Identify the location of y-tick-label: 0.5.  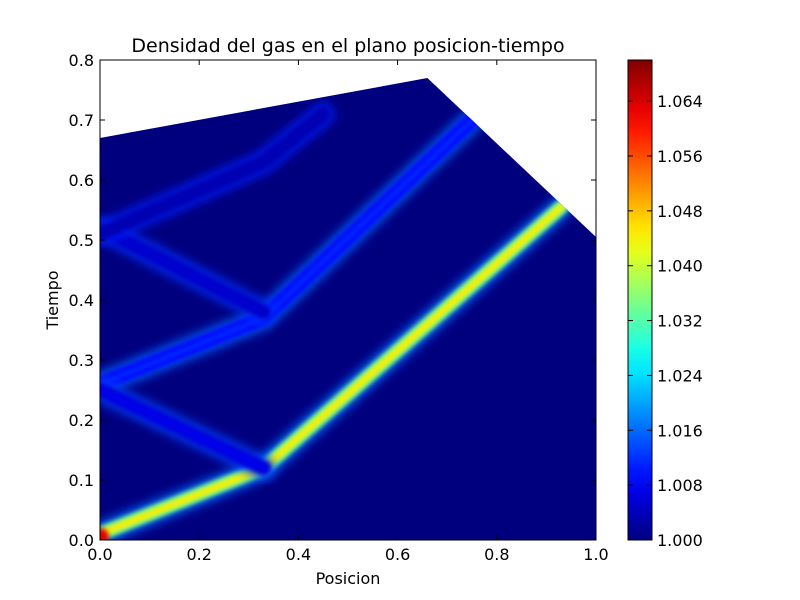
(81, 240).